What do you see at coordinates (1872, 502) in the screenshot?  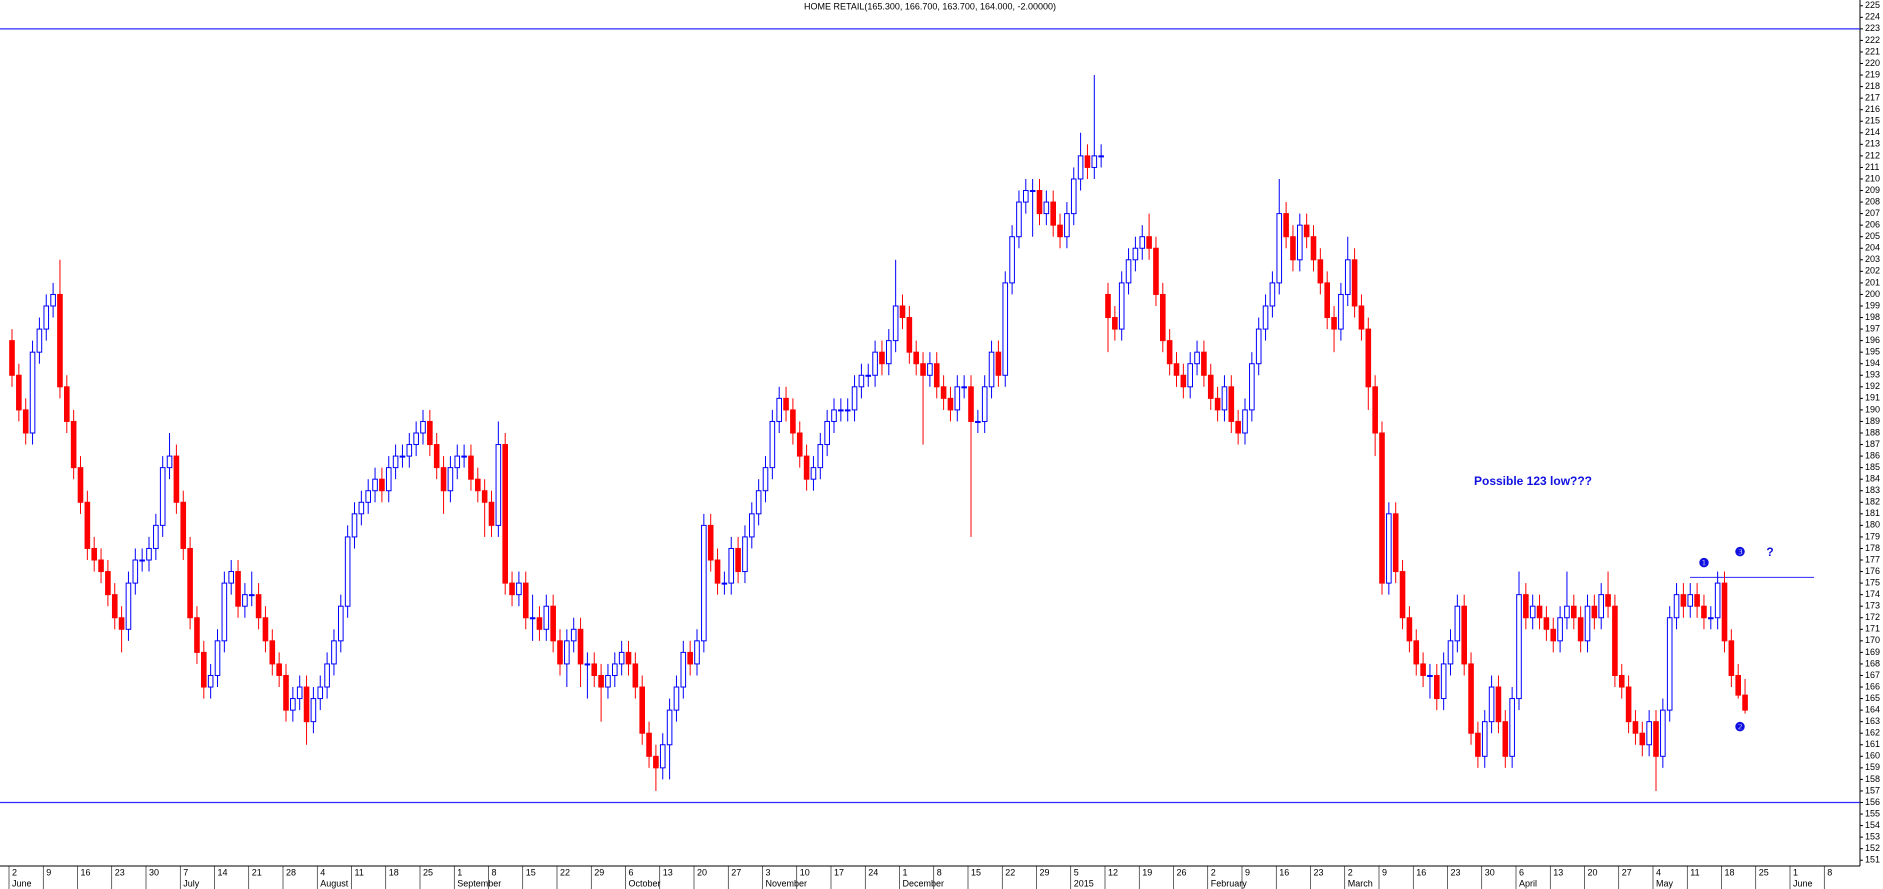 I see `y-tick-label: 182` at bounding box center [1872, 502].